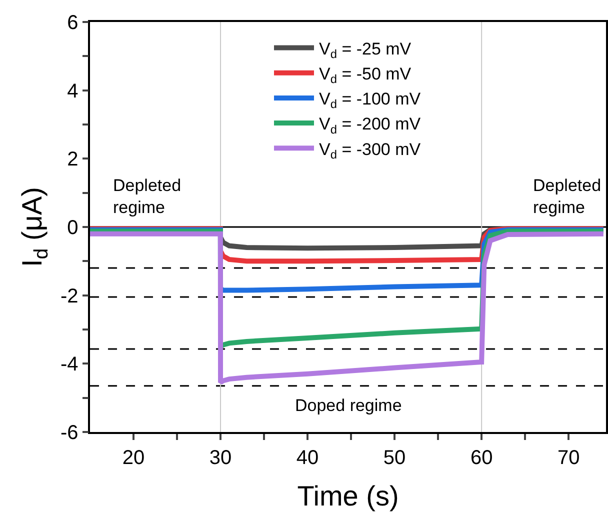 This screenshot has height=512, width=608. Describe the element at coordinates (69, 365) in the screenshot. I see `y-tick-label: -4` at that location.